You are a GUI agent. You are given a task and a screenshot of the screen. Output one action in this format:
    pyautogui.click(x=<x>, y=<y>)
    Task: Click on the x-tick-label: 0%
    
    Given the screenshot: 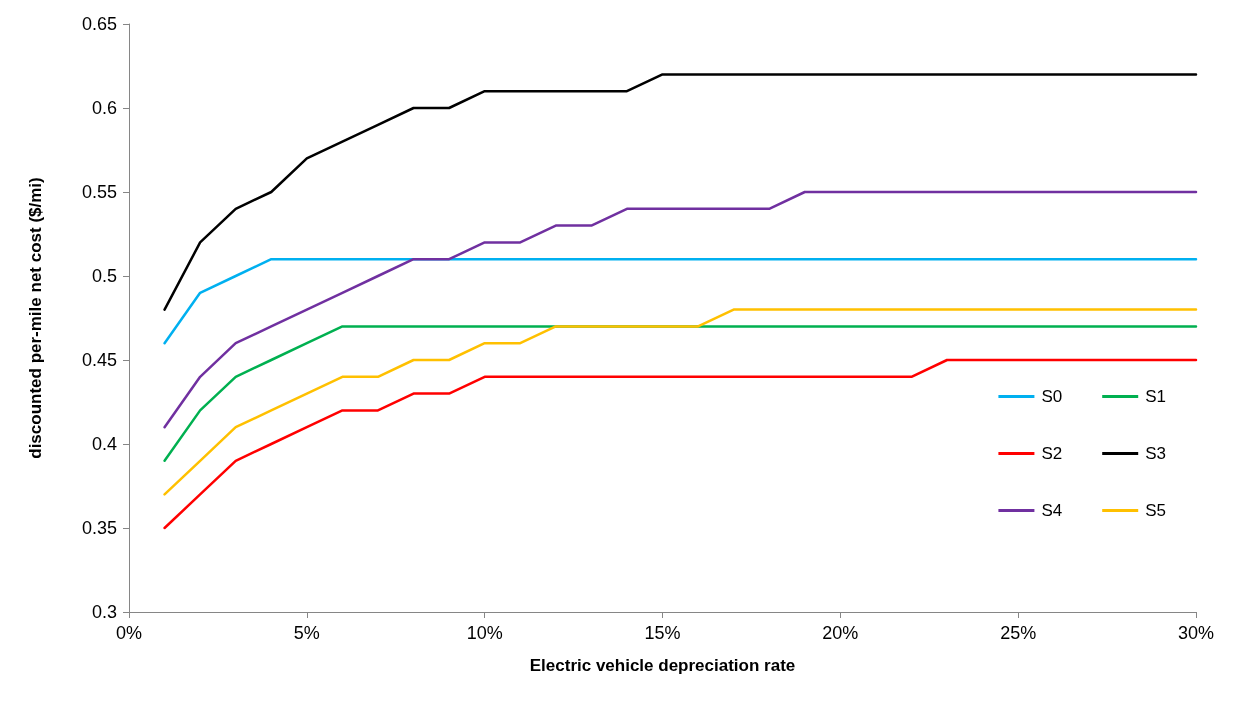 What is the action you would take?
    pyautogui.click(x=129, y=633)
    